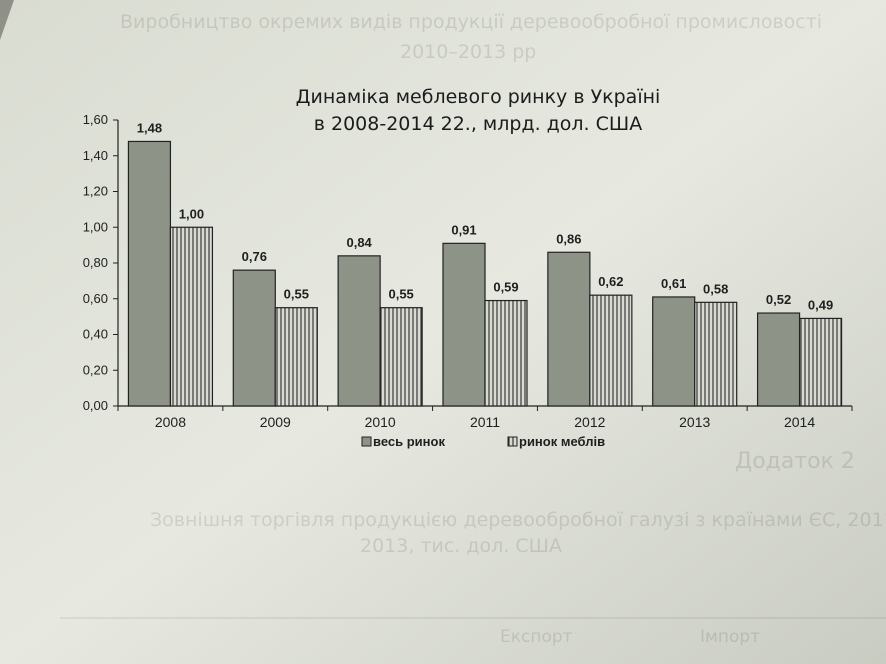 The height and width of the screenshot is (664, 886). Describe the element at coordinates (562, 441) in the screenshot. I see `legend-label-furniture-market: ринок меблів` at that location.